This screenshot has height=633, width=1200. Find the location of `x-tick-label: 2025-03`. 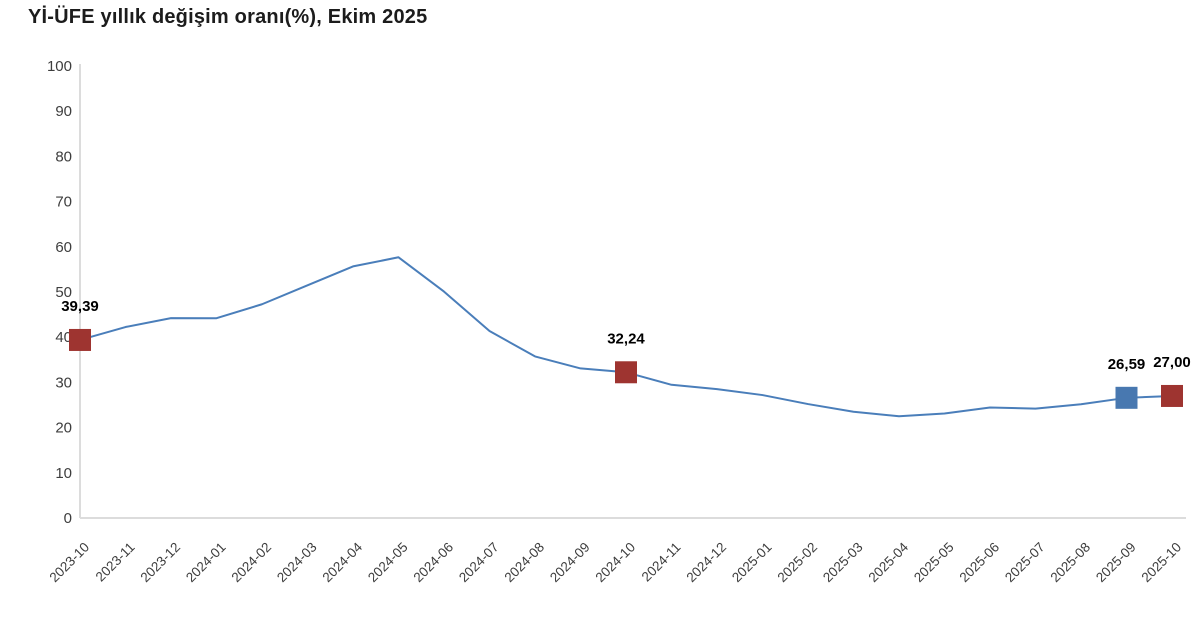

x-tick-label: 2025-03 is located at coordinates (843, 563).